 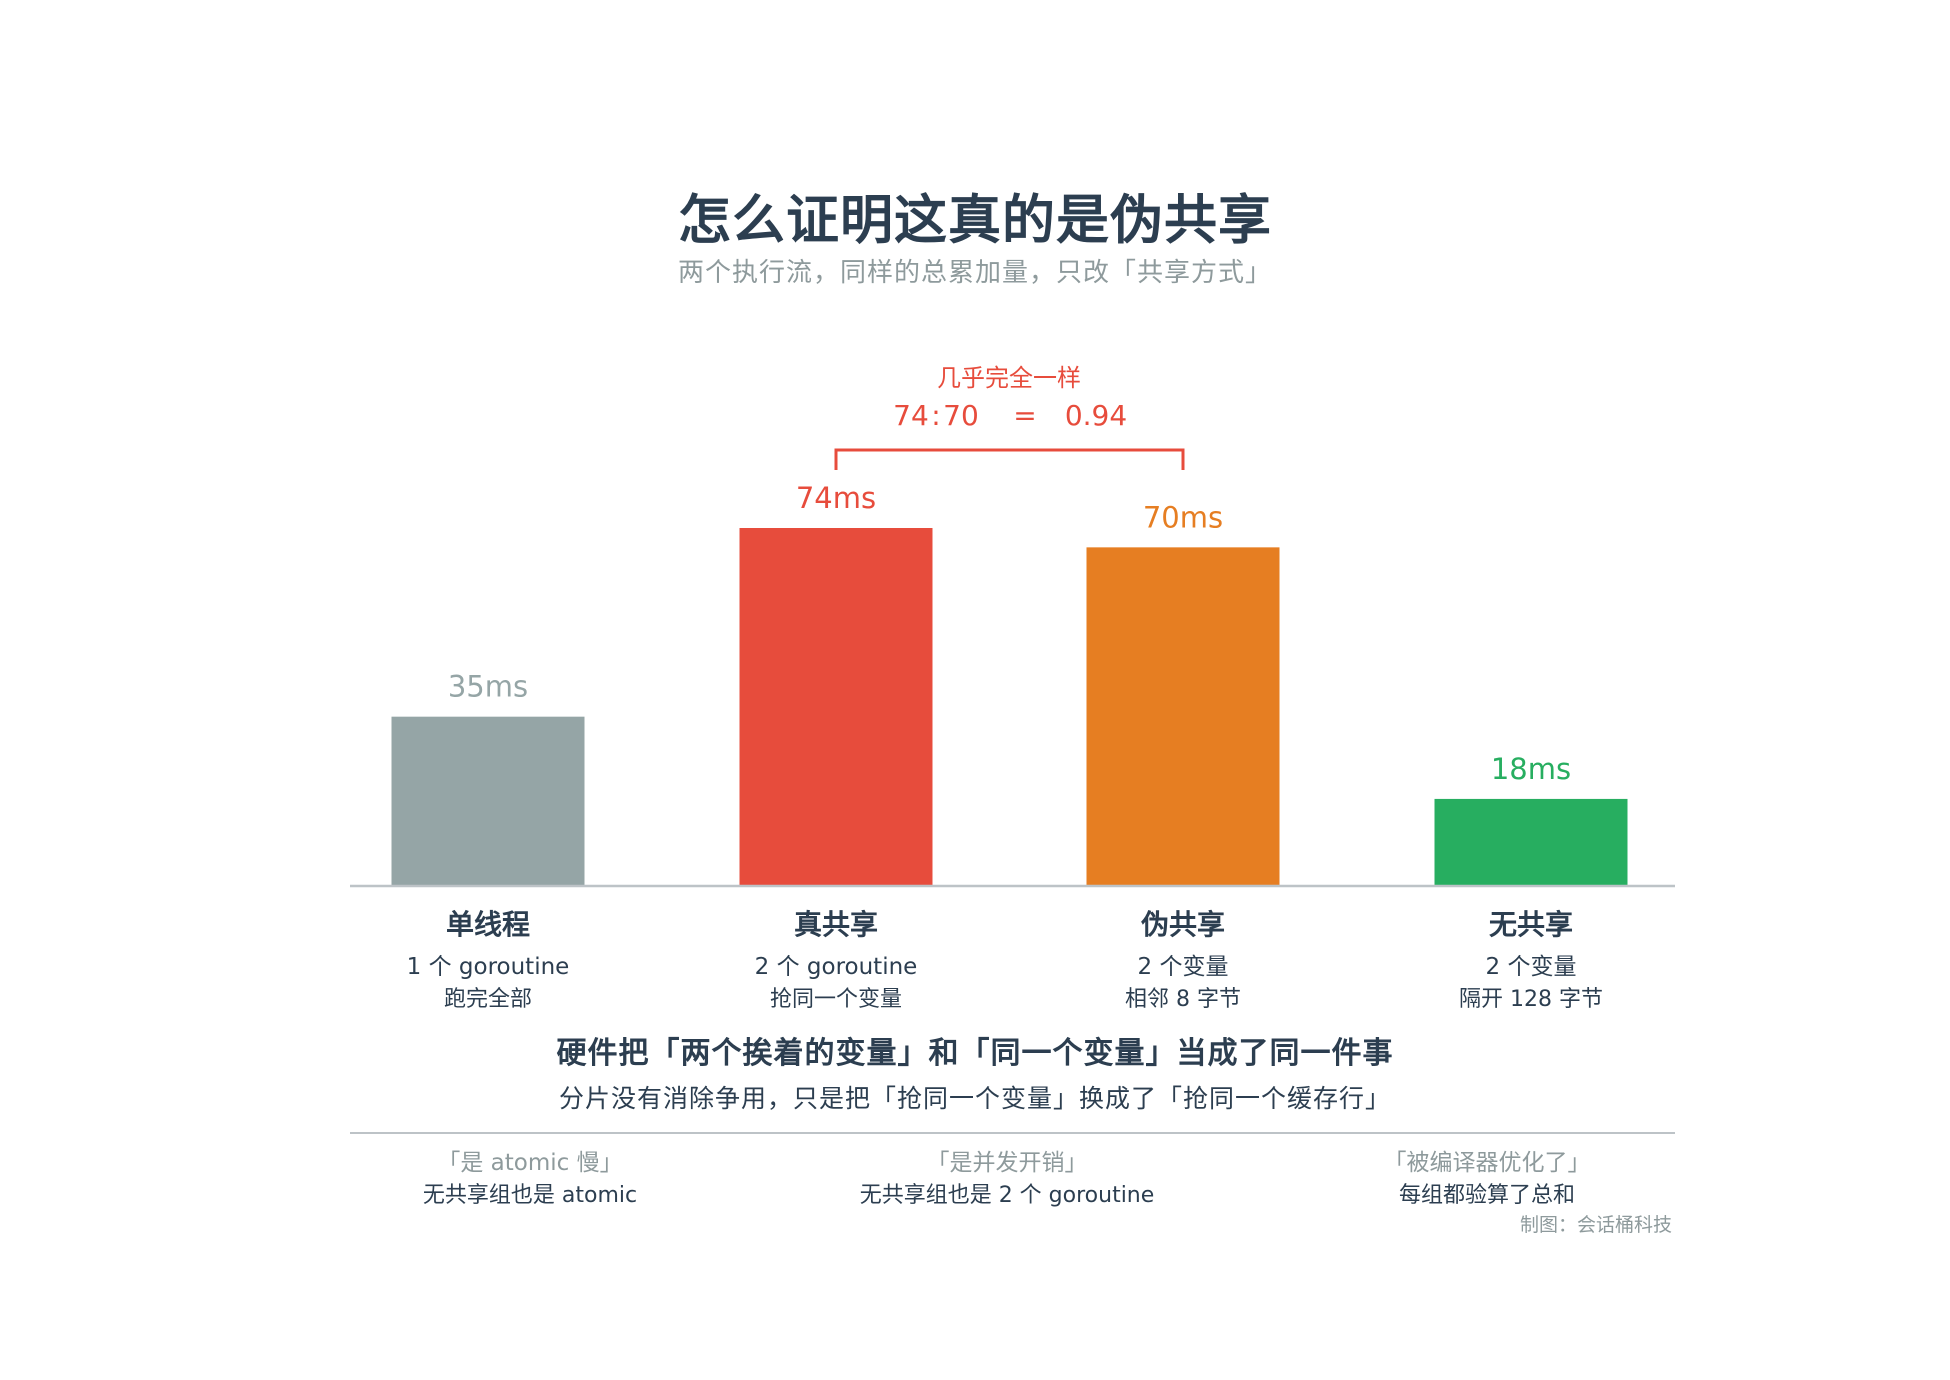 What do you see at coordinates (530, 1163) in the screenshot?
I see `note-question: 「是 atomic 慢」` at bounding box center [530, 1163].